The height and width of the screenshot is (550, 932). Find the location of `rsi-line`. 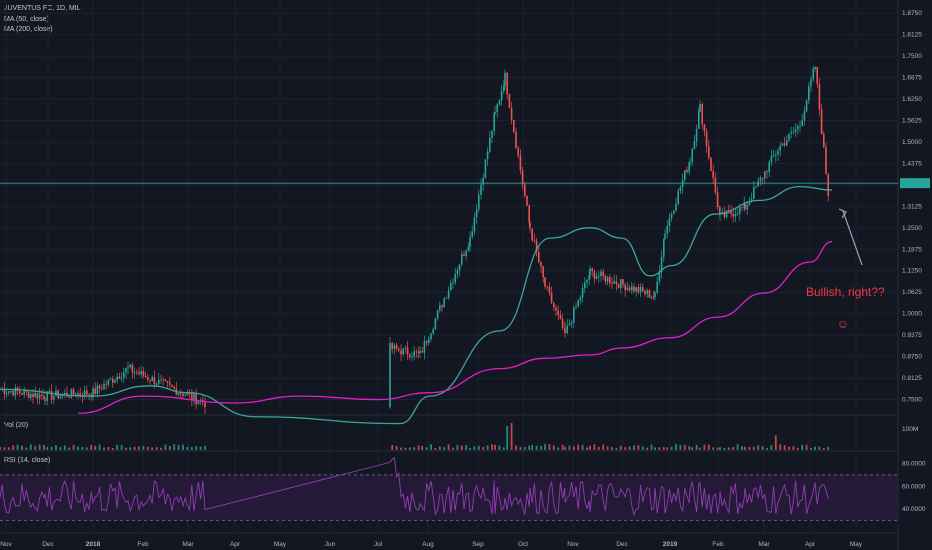

rsi-line is located at coordinates (414, 486).